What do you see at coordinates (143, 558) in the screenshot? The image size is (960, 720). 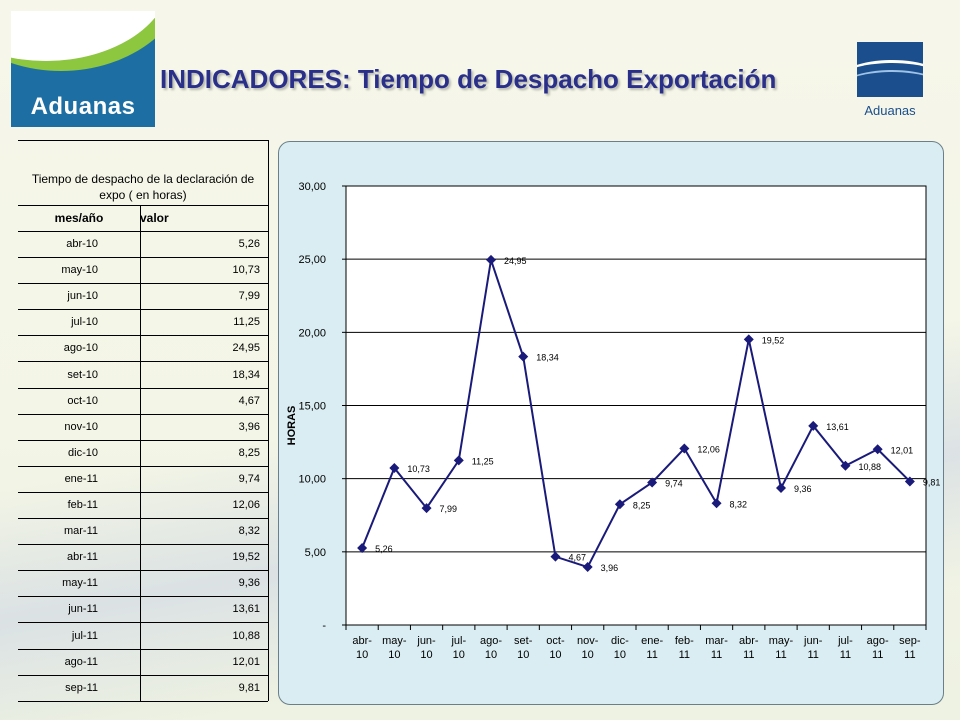 I see `table-row: abr-11 19,52` at bounding box center [143, 558].